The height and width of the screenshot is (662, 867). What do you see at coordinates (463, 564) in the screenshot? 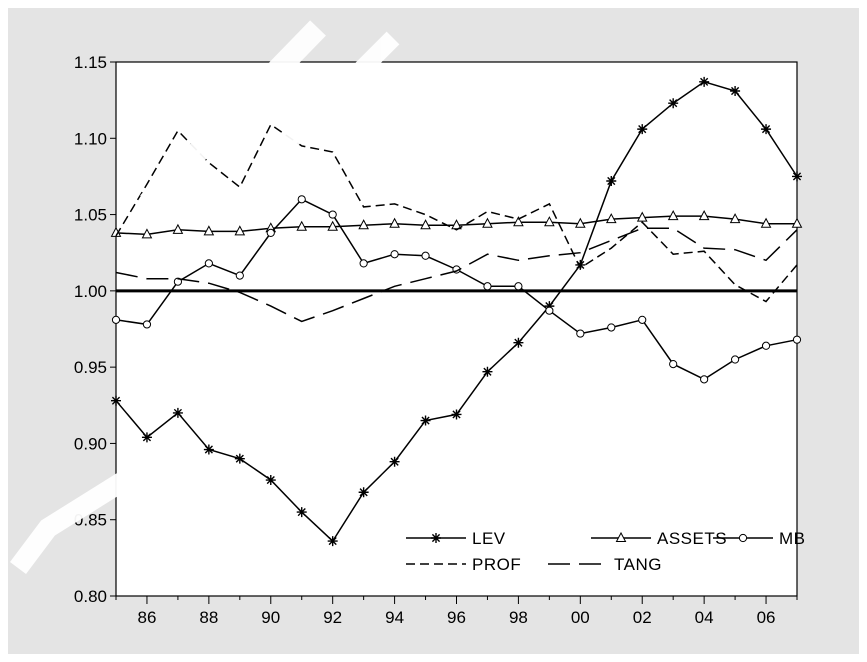
I see `legend-item-prof: PROF` at bounding box center [463, 564].